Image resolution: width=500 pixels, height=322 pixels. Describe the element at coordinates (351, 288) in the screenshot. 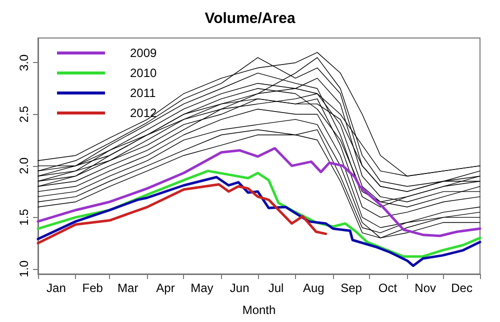

I see `x-tick-label: Sep` at that location.